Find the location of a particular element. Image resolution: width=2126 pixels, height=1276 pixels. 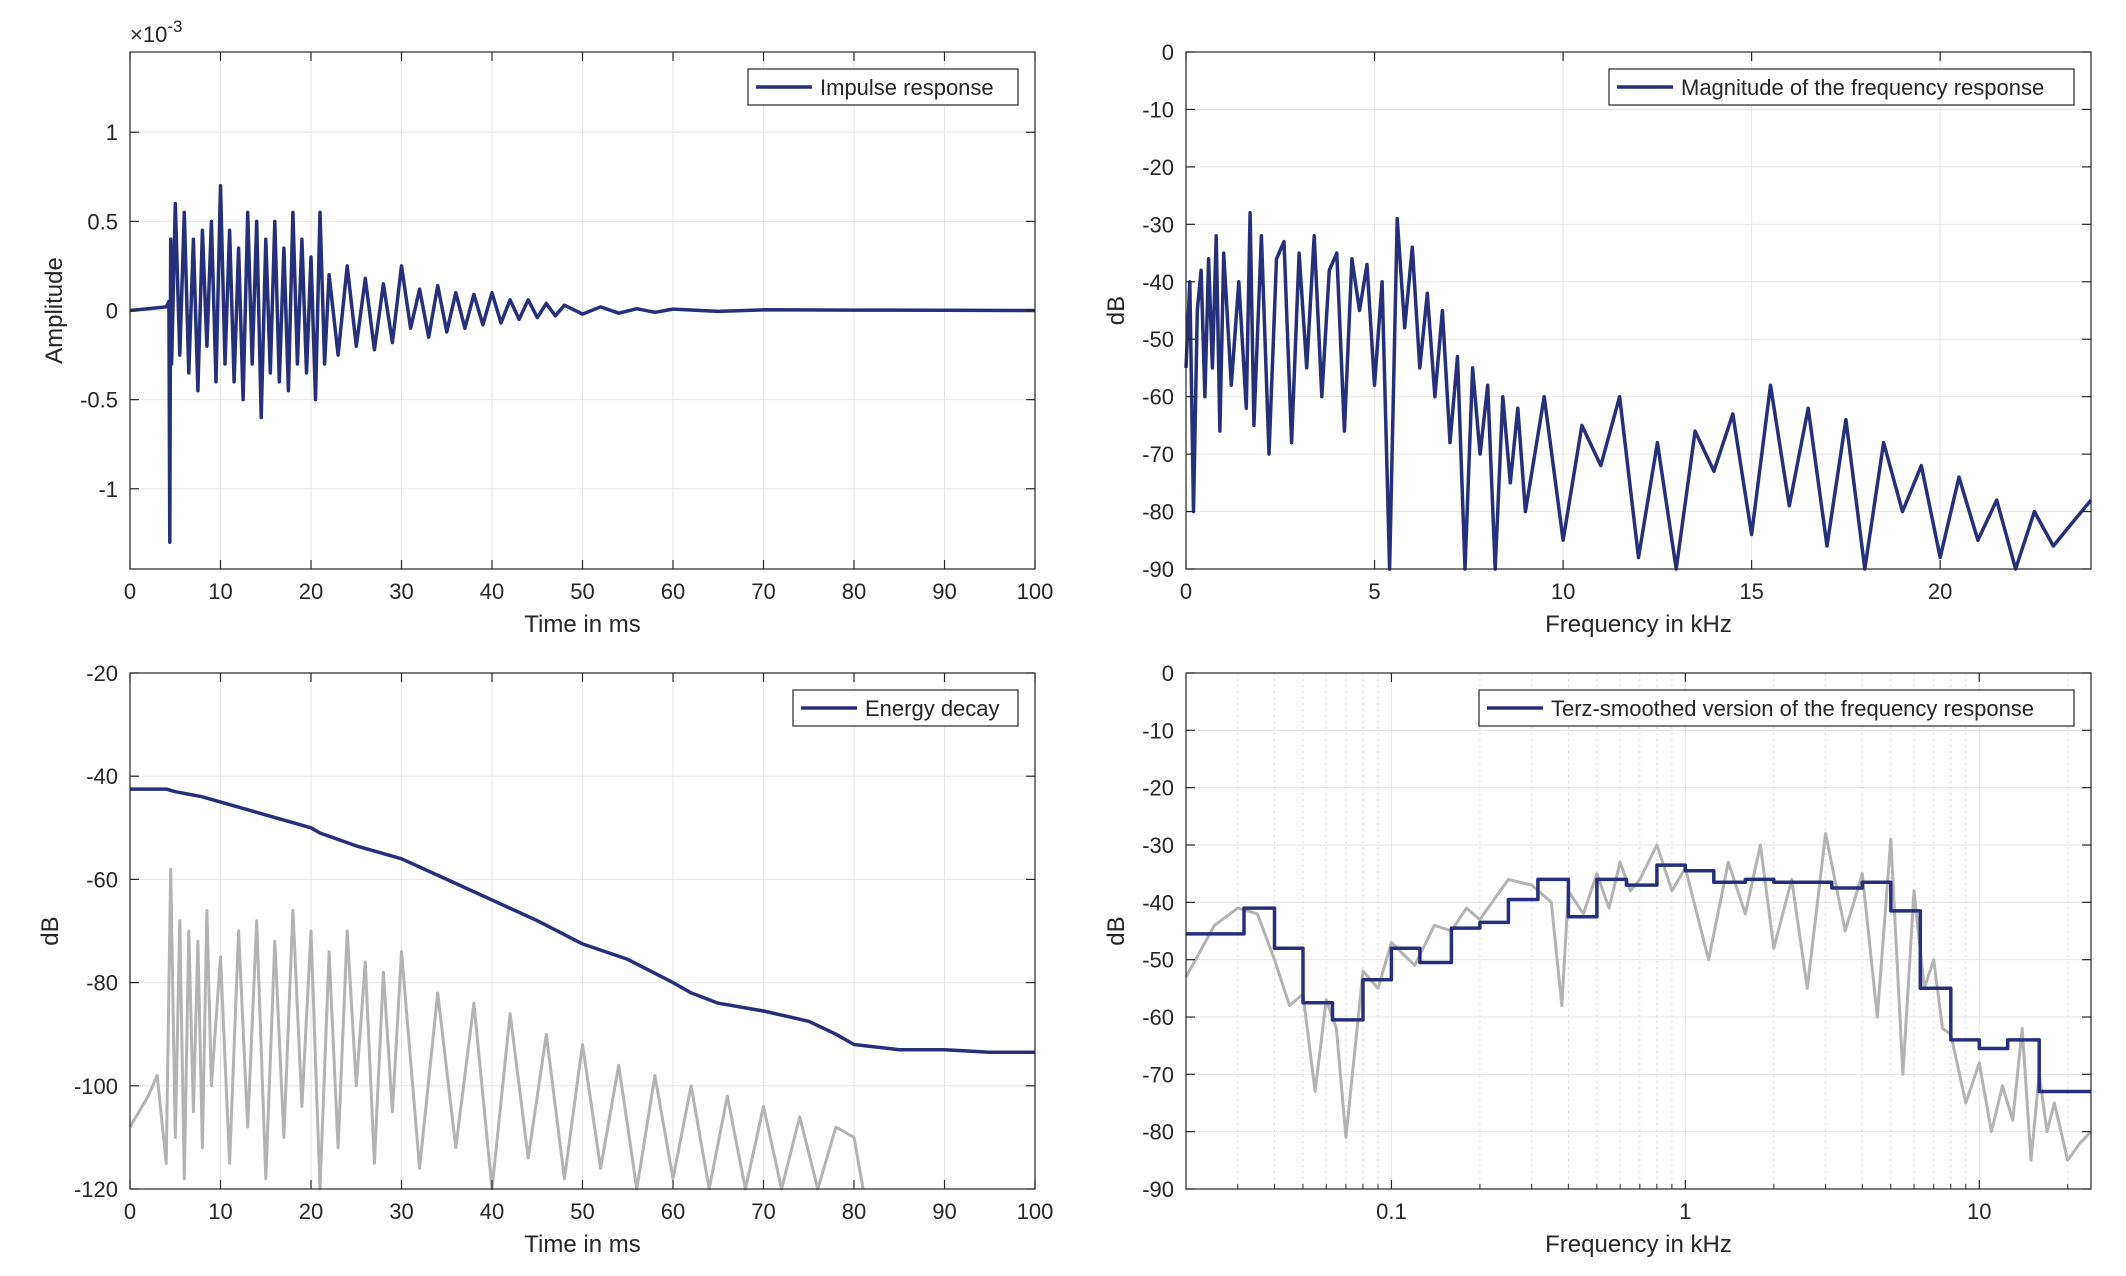

legend: Impulse response is located at coordinates (883, 87).